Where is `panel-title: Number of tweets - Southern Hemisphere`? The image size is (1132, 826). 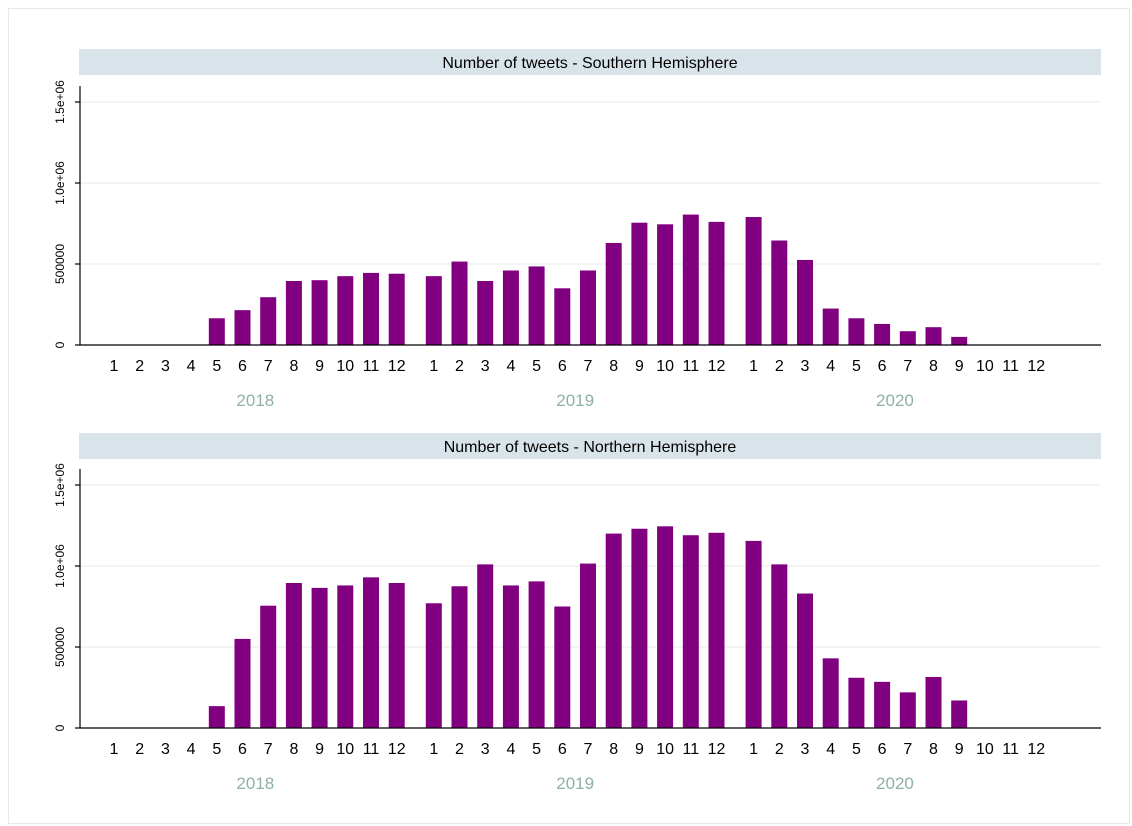 panel-title: Number of tweets - Southern Hemisphere is located at coordinates (589, 63).